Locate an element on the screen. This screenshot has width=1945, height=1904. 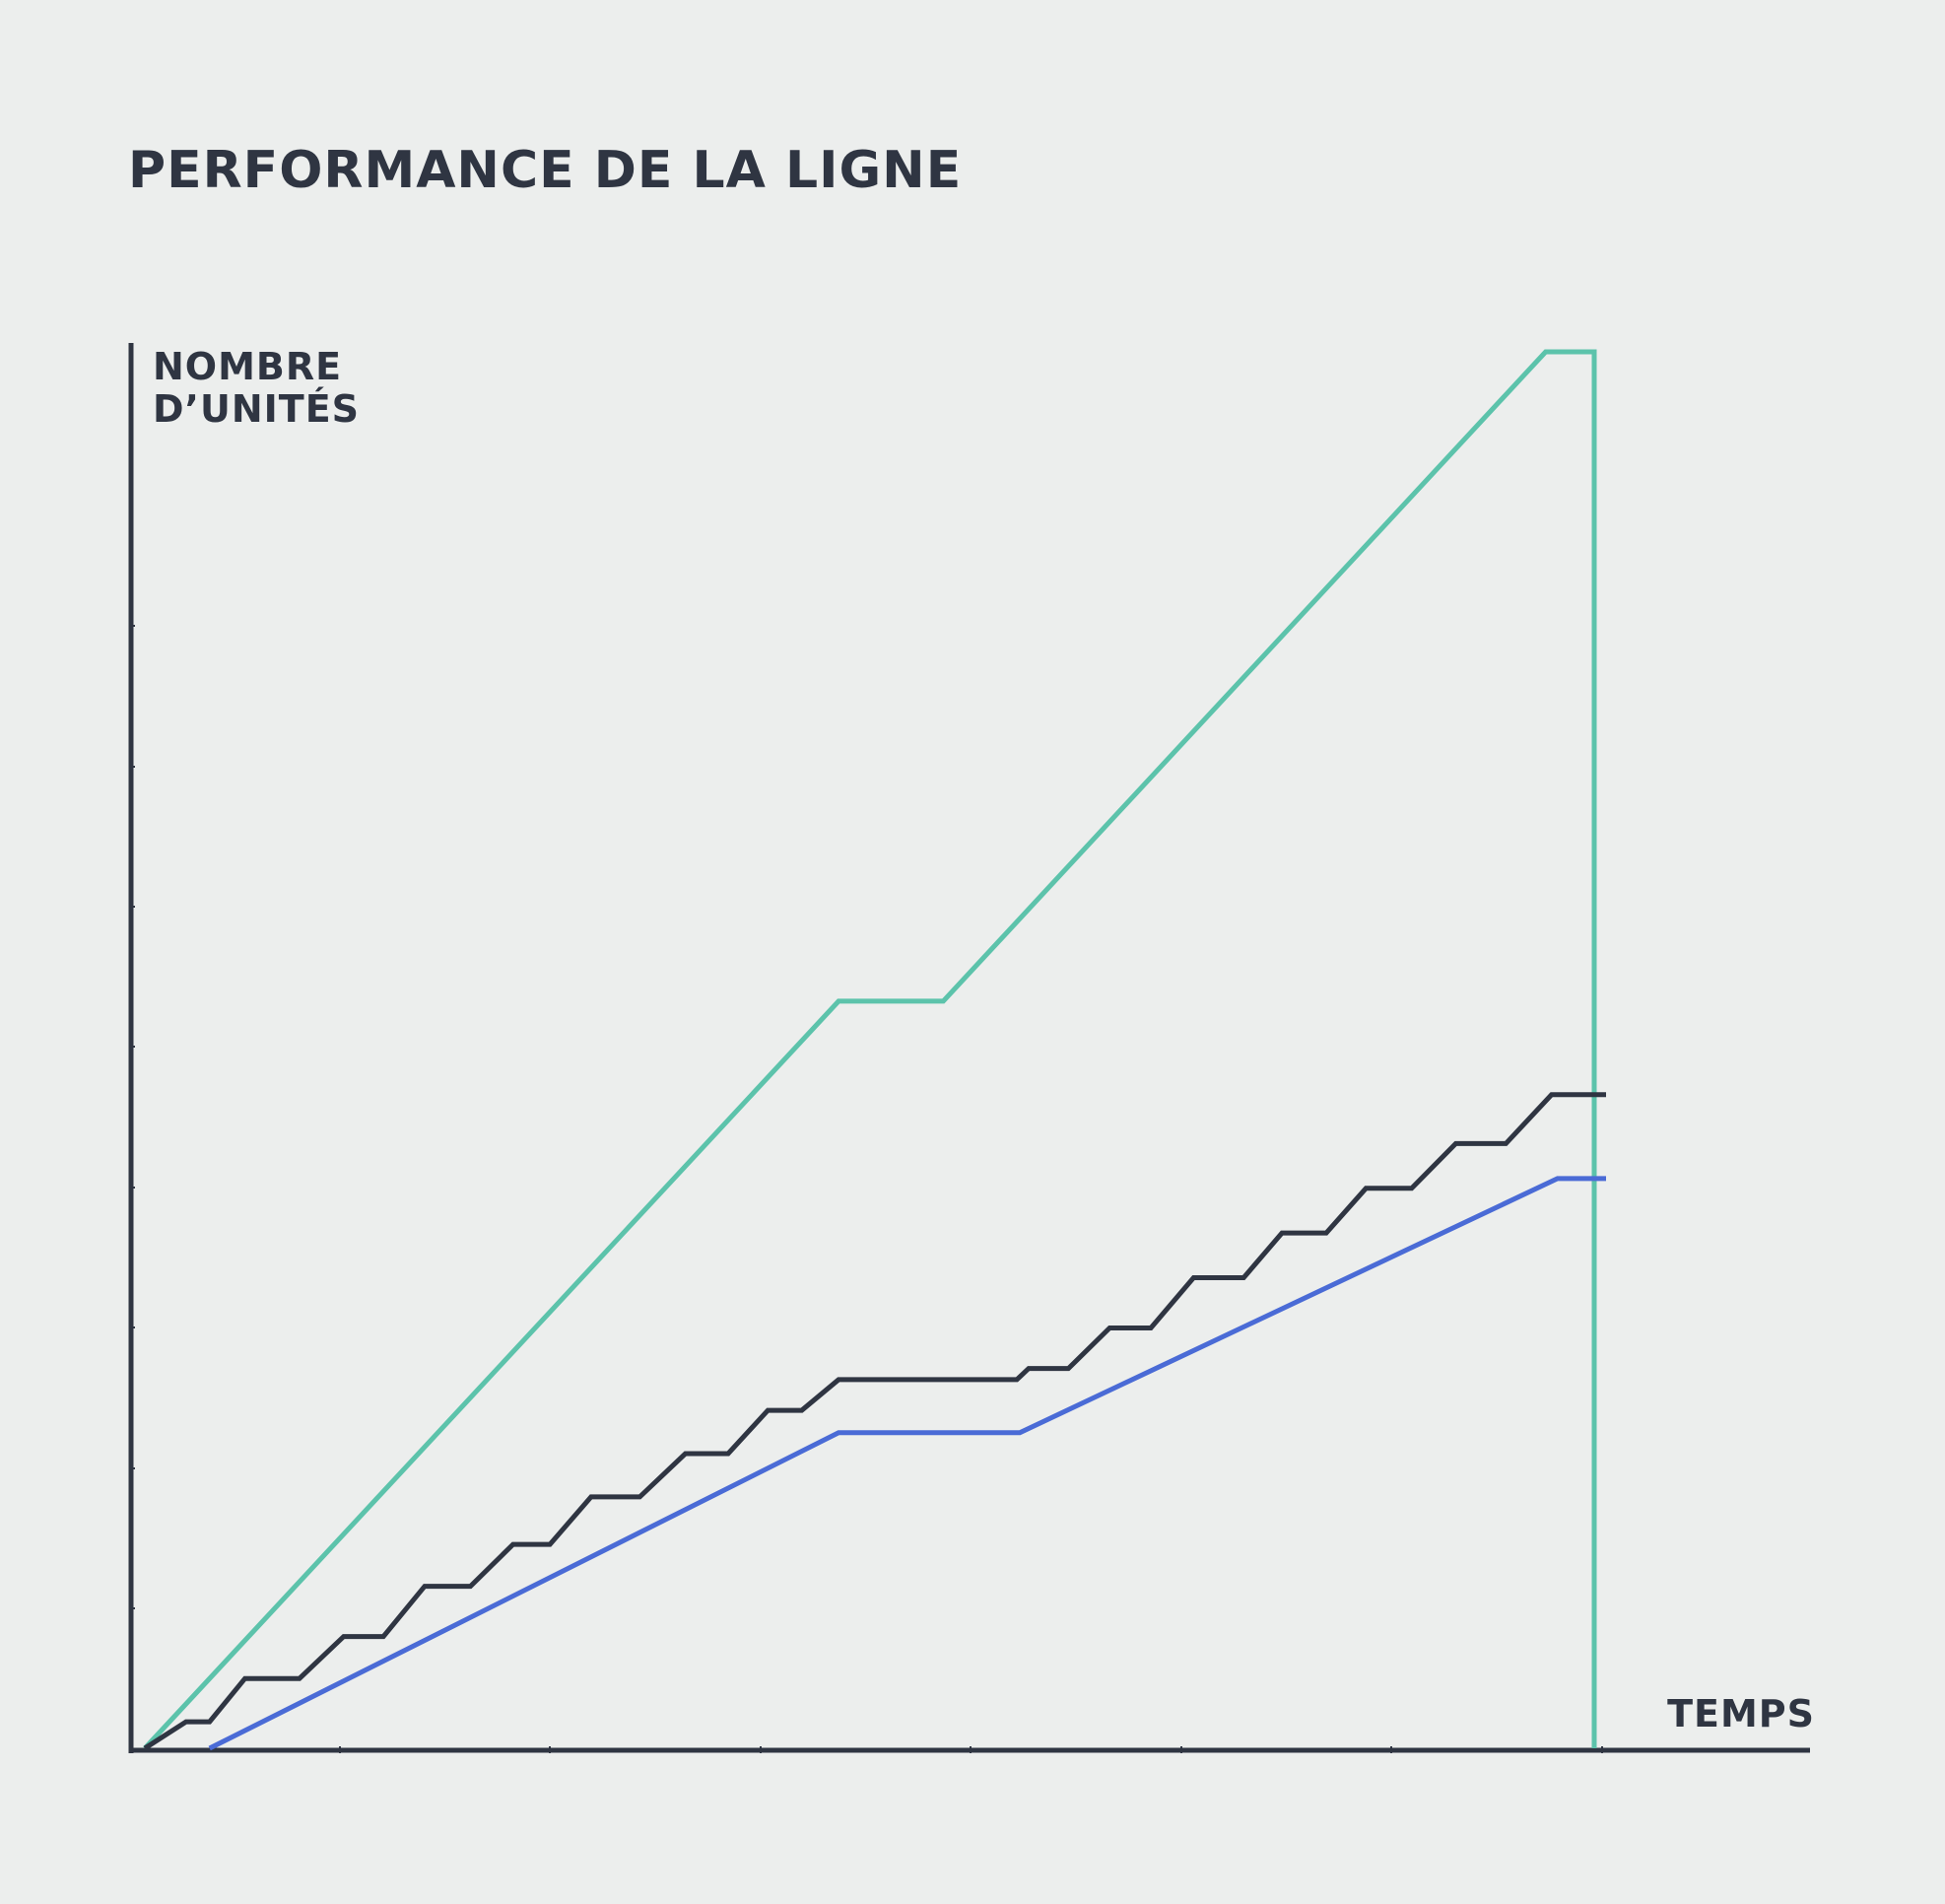
y-axis-label-line-2: D’UNITÉS is located at coordinates (256, 409).